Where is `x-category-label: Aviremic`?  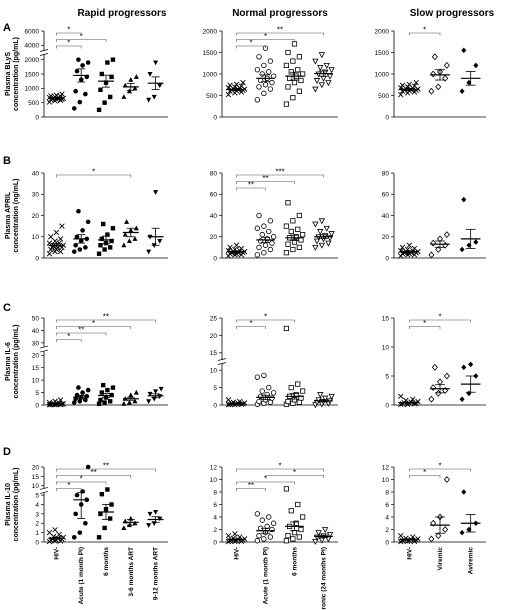 x-category-label: Aviremic is located at coordinates (471, 561).